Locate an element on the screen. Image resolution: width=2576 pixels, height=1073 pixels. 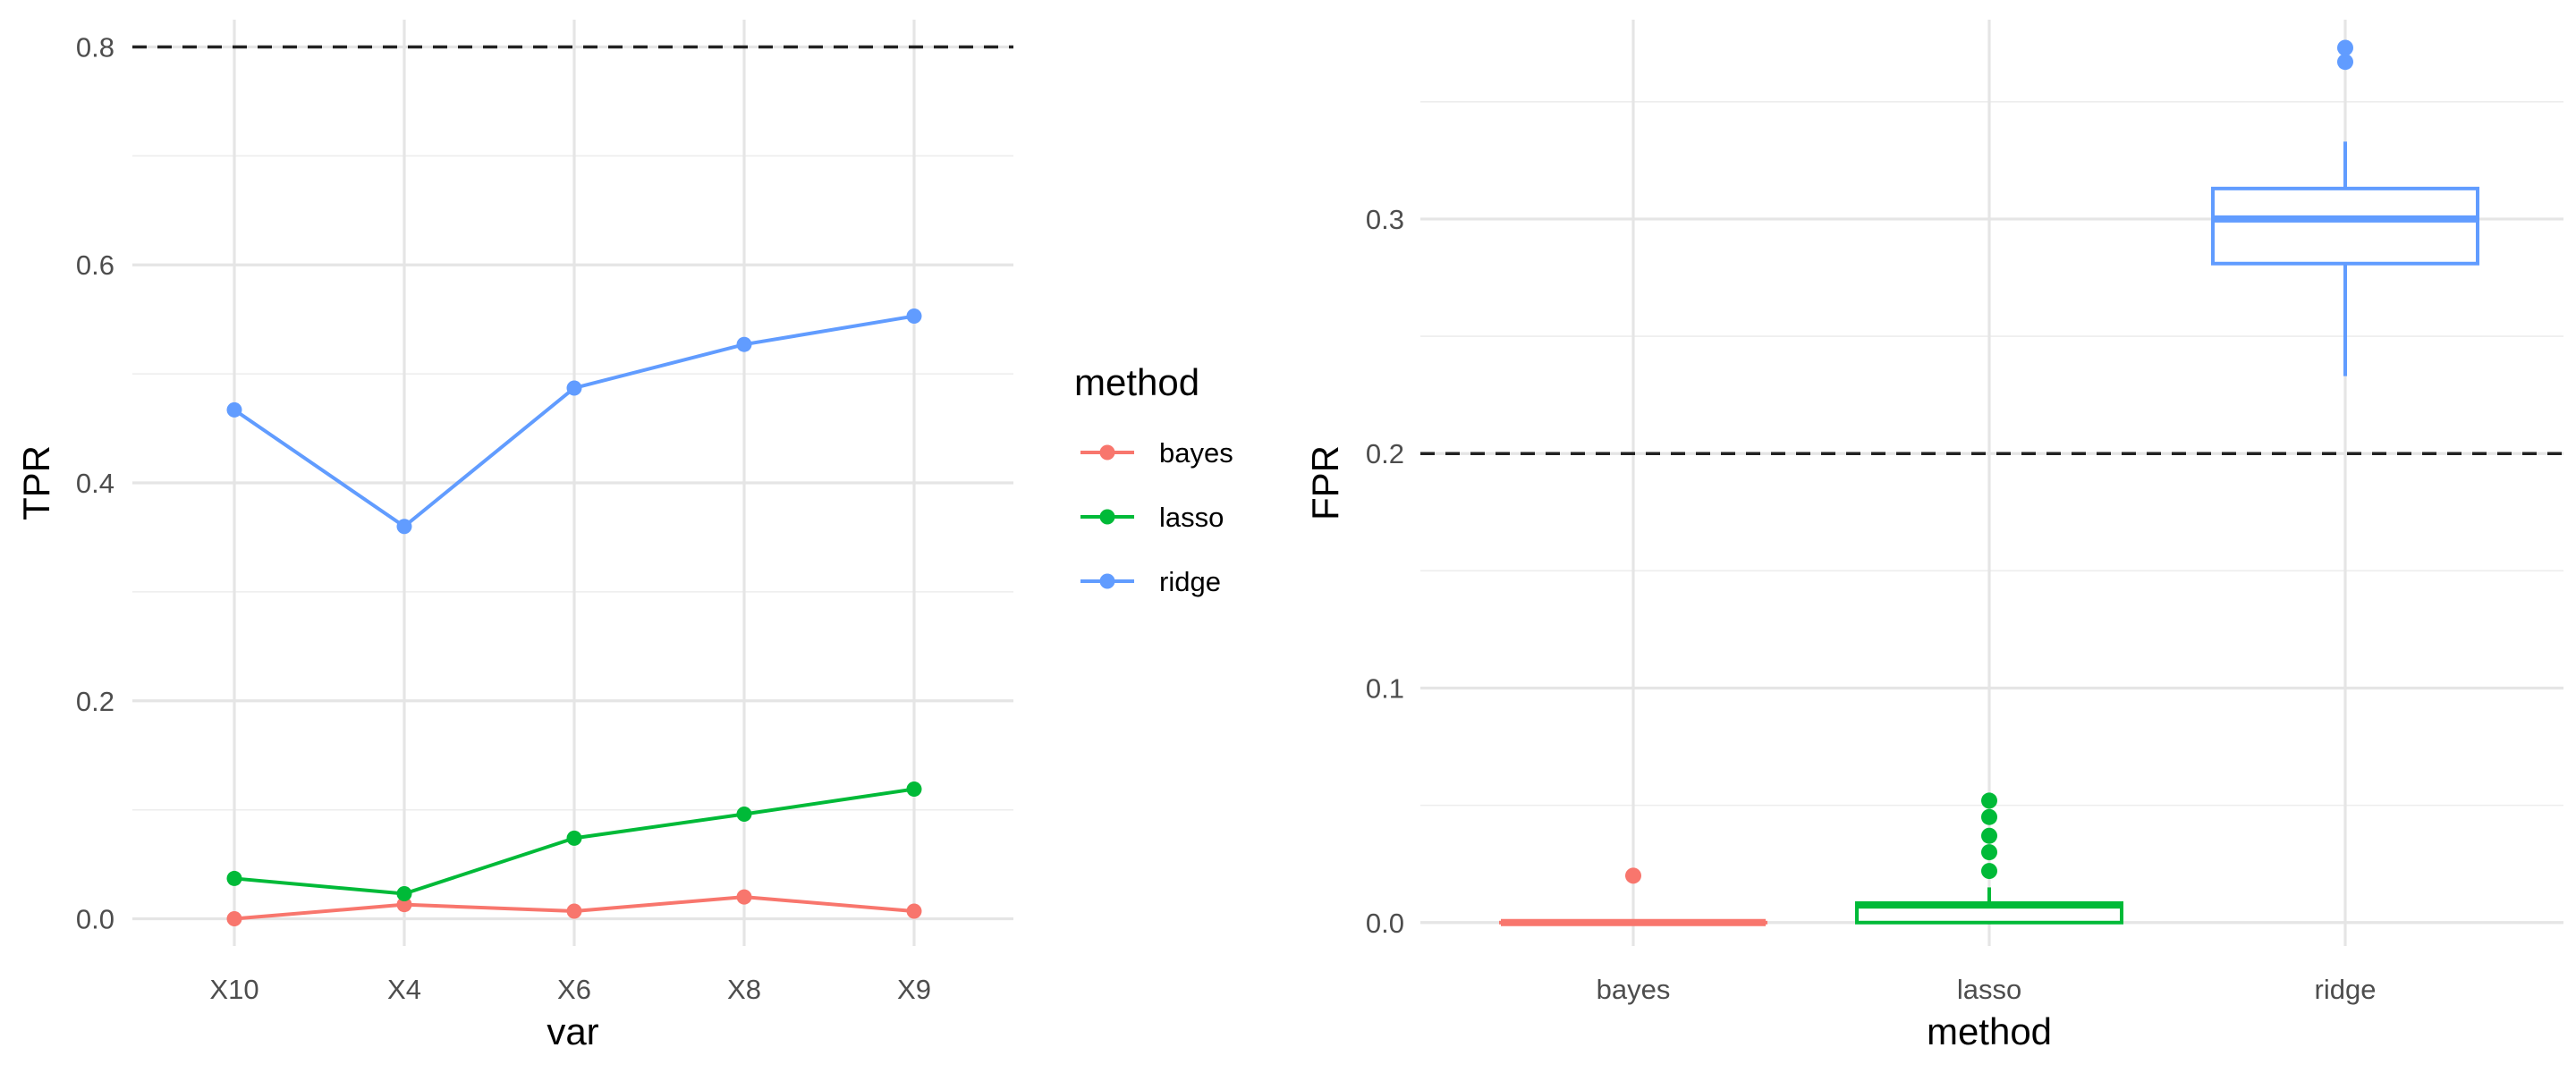
tpr-y-tick-label: 0.8 is located at coordinates (95, 47).